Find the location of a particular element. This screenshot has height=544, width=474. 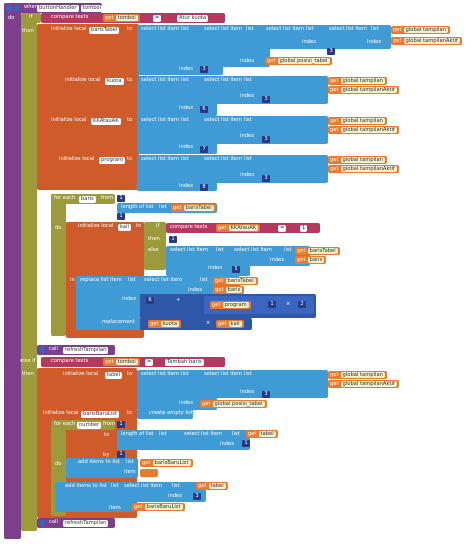

get-kali: get kali is located at coordinates (230, 324).